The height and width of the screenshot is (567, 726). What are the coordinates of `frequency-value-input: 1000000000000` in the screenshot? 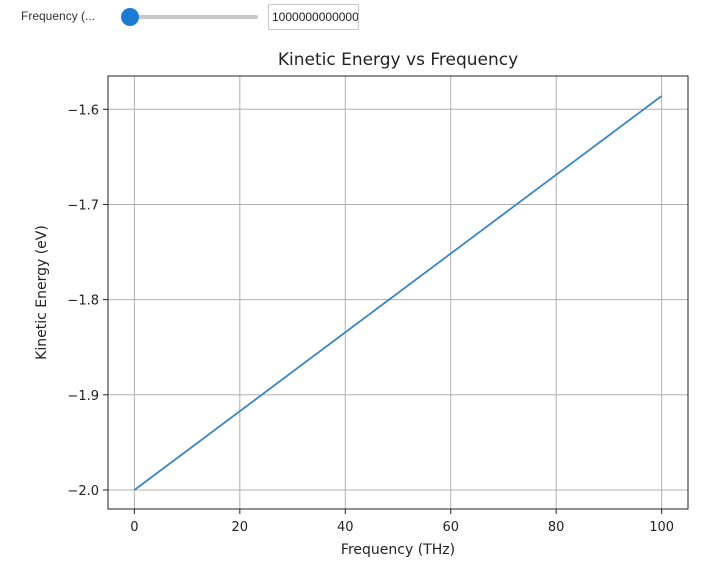 It's located at (313, 17).